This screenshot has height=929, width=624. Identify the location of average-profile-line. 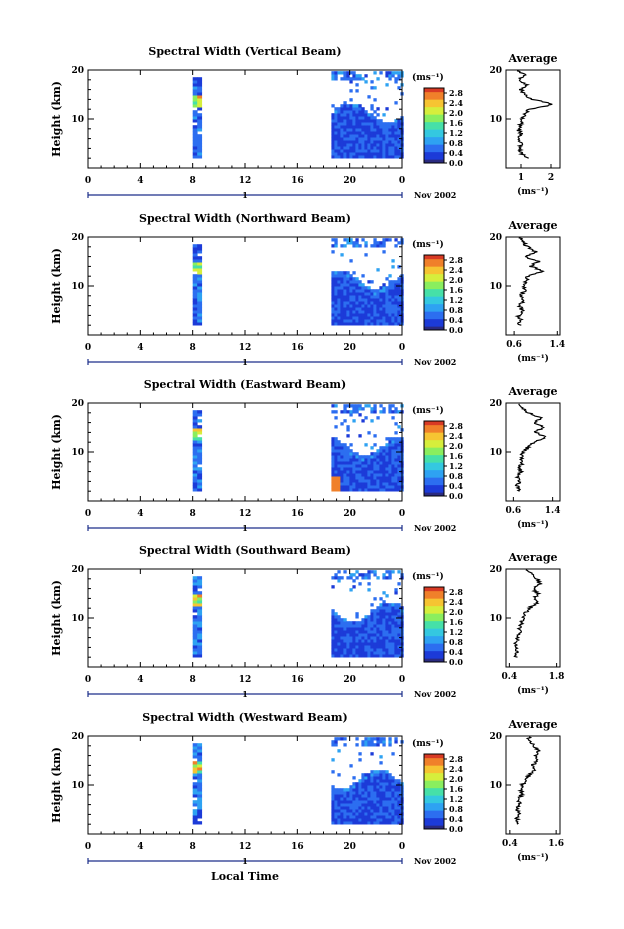
(529, 281).